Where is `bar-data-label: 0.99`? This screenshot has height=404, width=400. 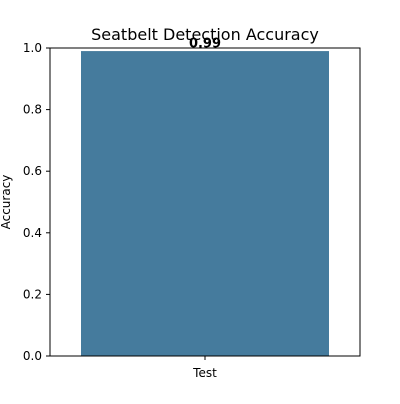
bar-data-label: 0.99 is located at coordinates (205, 44).